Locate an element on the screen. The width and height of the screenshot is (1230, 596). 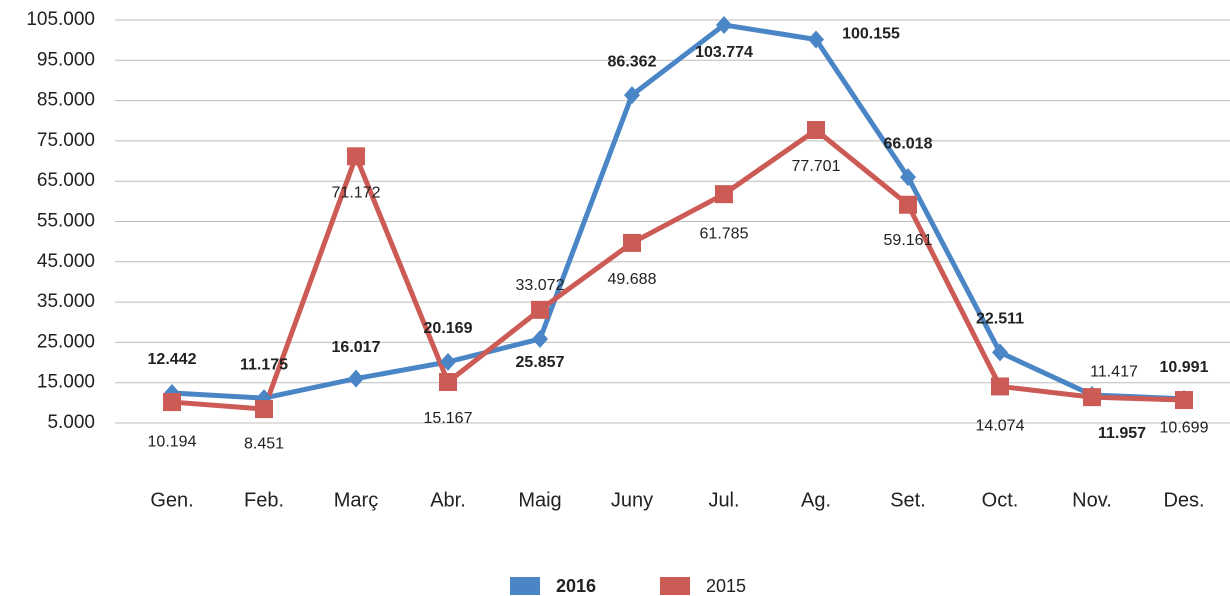
data-label: 33.072 is located at coordinates (540, 285).